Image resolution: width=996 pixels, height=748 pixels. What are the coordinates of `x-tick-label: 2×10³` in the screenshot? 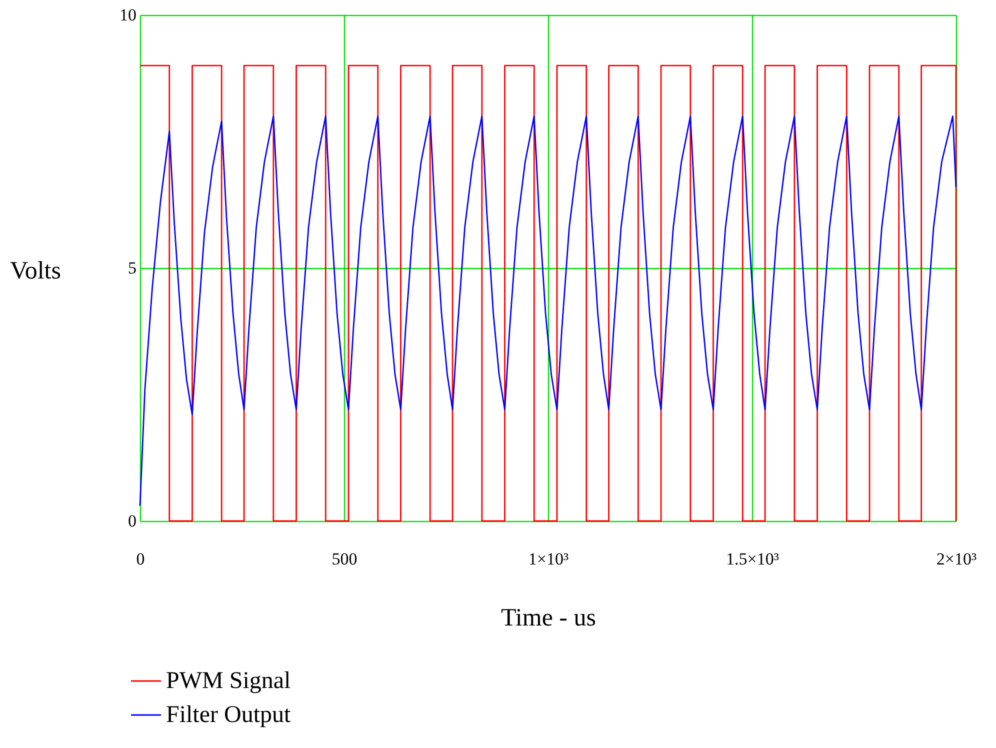 It's located at (956, 559).